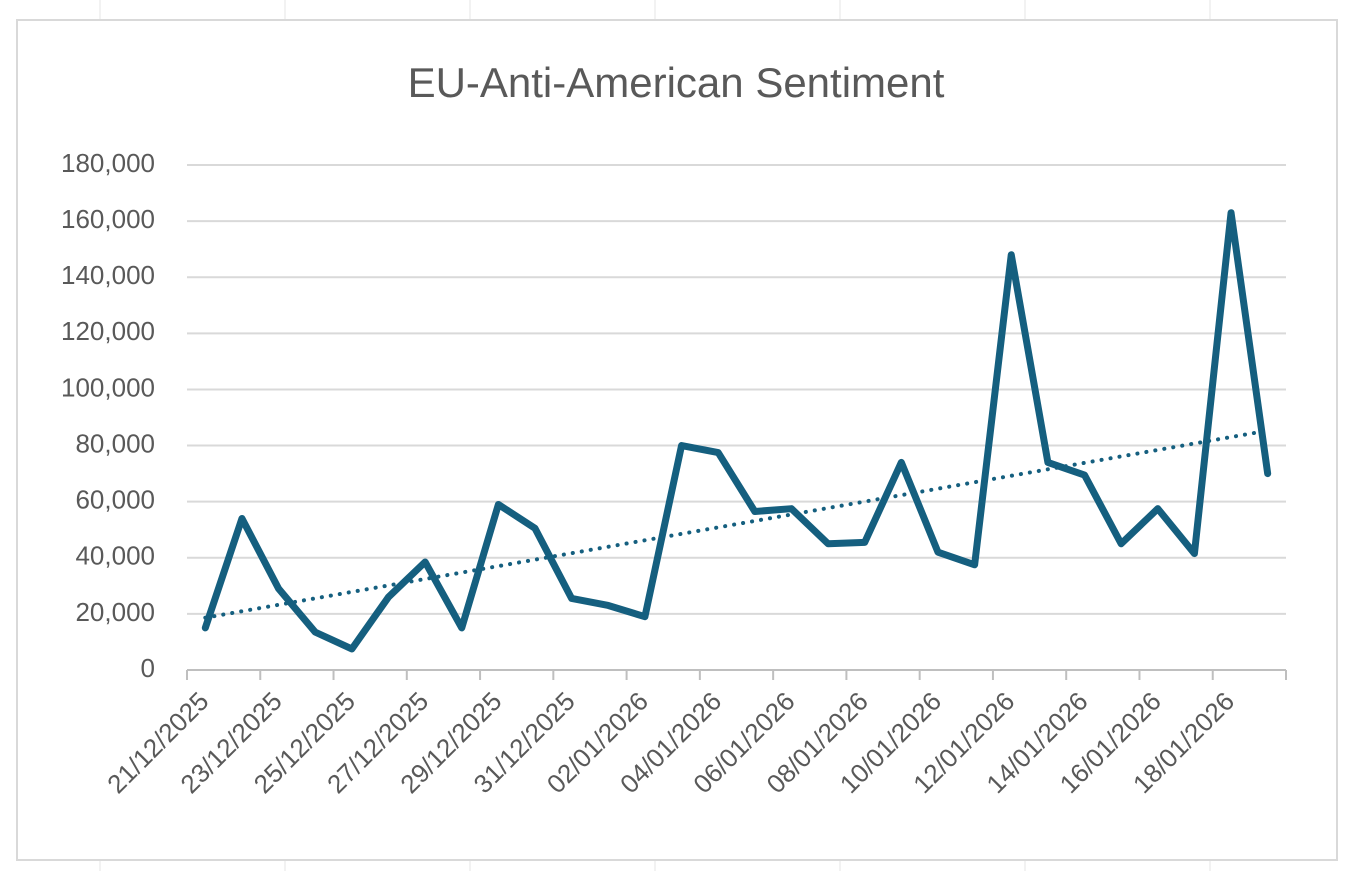  Describe the element at coordinates (115, 443) in the screenshot. I see `y-tick-label: 80,000` at that location.